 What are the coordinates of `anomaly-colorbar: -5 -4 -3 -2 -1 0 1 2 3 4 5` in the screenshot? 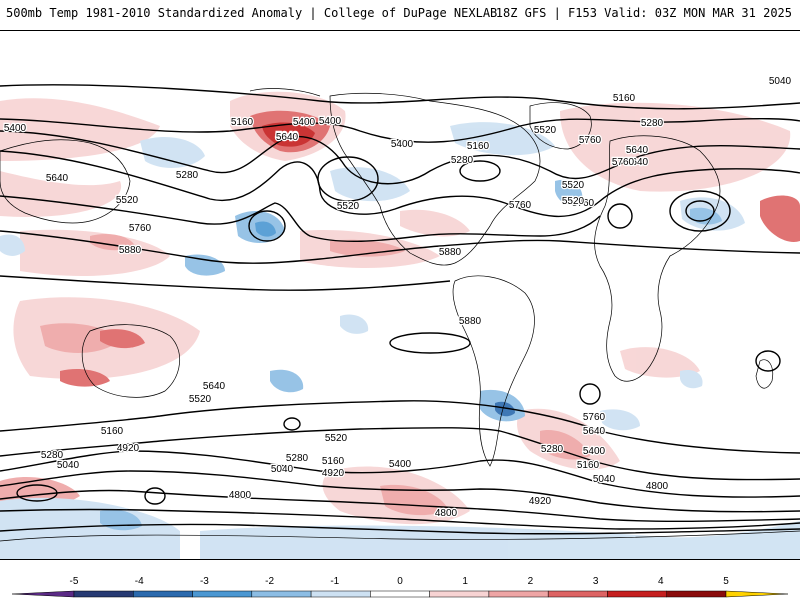 It's located at (400, 587).